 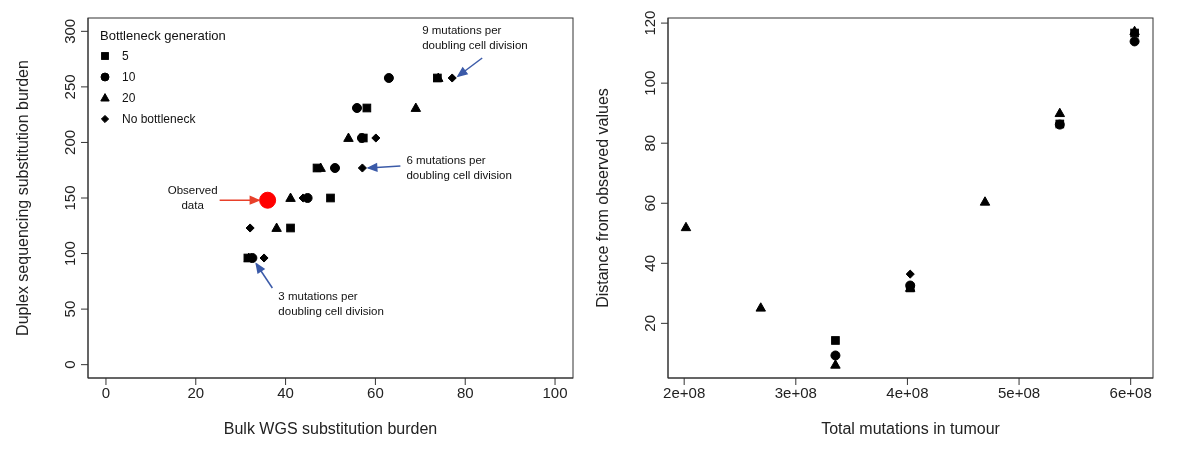 What do you see at coordinates (1130, 392) in the screenshot?
I see `x-tick-label: 6e+08` at bounding box center [1130, 392].